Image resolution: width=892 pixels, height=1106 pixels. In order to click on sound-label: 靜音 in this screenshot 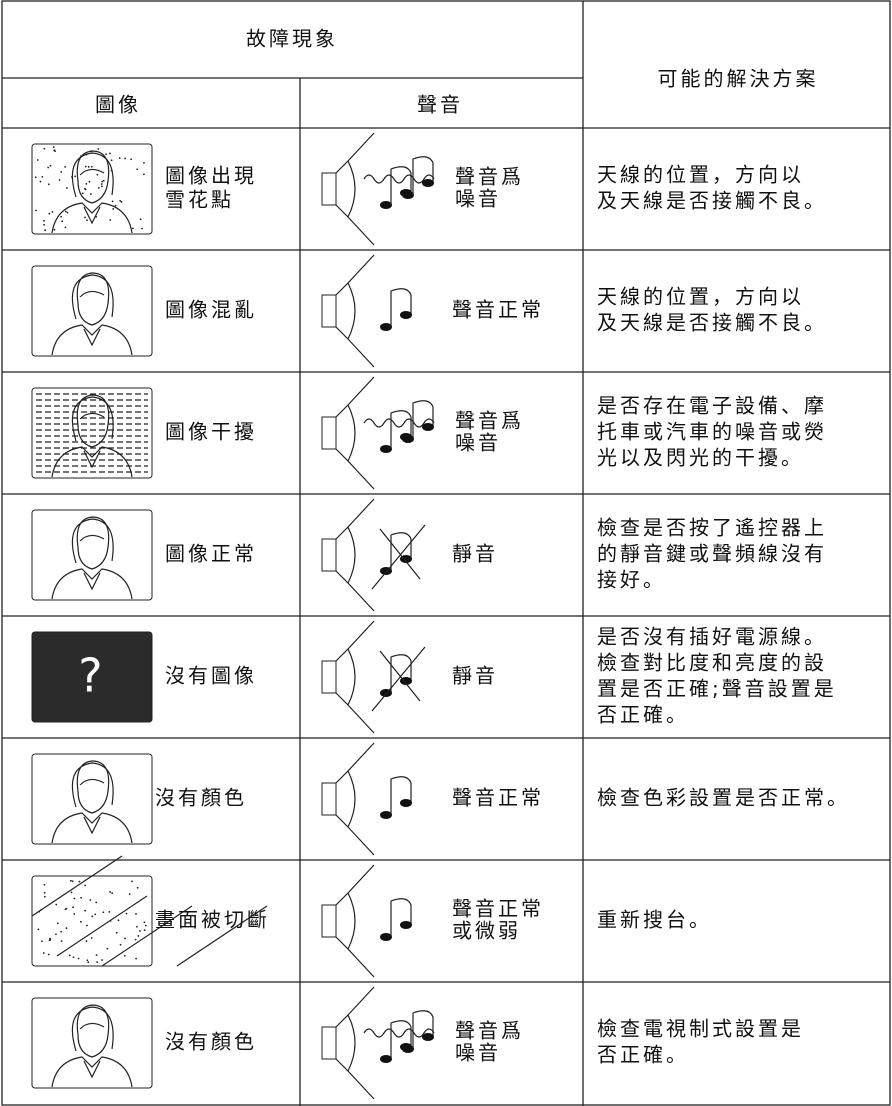, I will do `click(475, 676)`.